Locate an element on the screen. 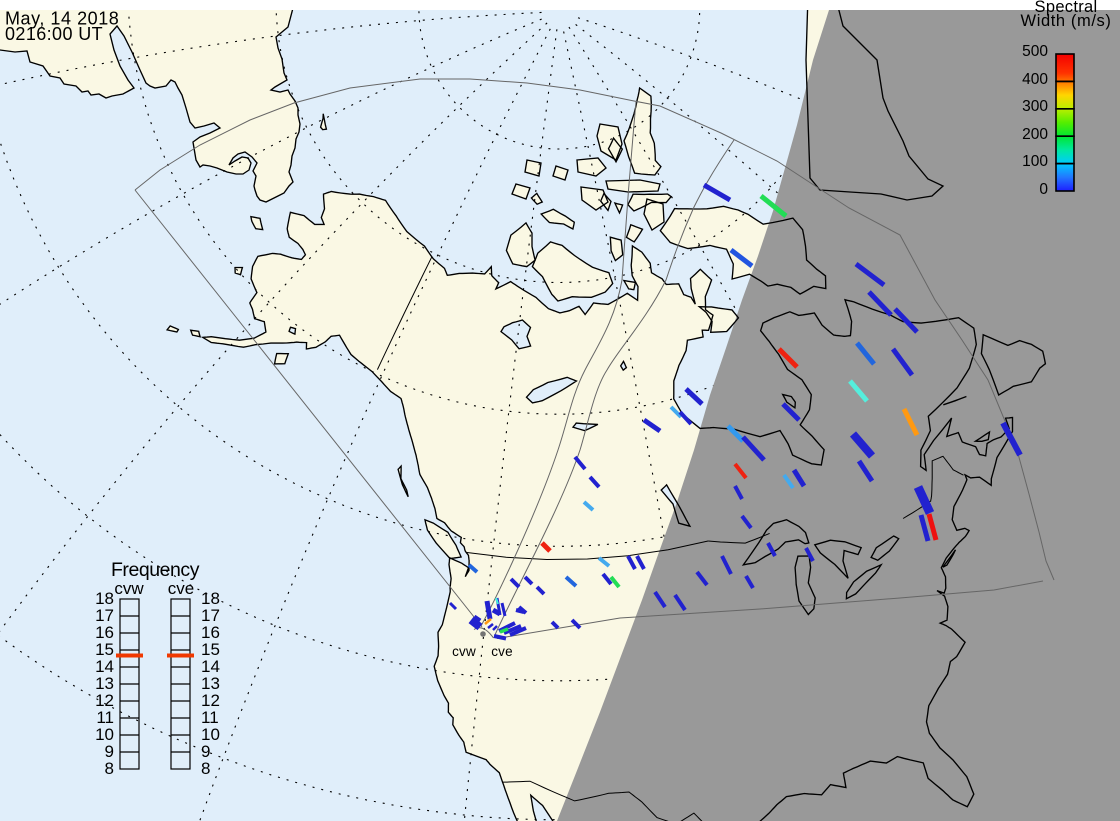 The width and height of the screenshot is (1120, 821). svg-text: Frequency is located at coordinates (155, 570).